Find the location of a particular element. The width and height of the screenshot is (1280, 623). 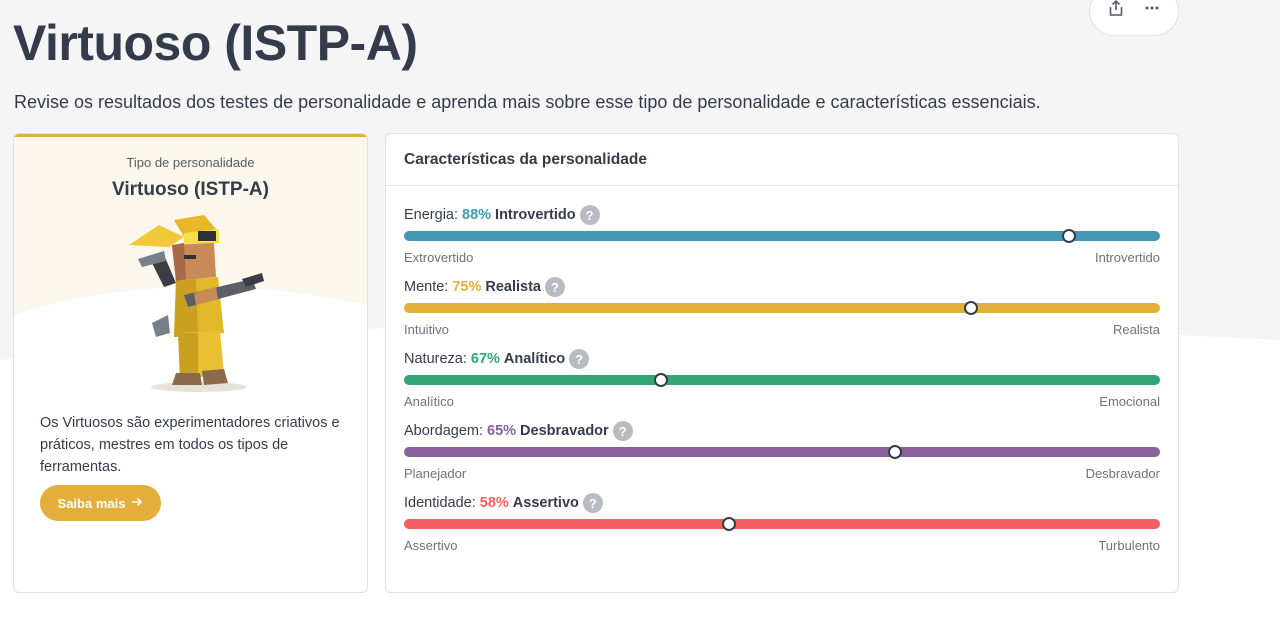

trait-percent: 75% is located at coordinates (467, 287).